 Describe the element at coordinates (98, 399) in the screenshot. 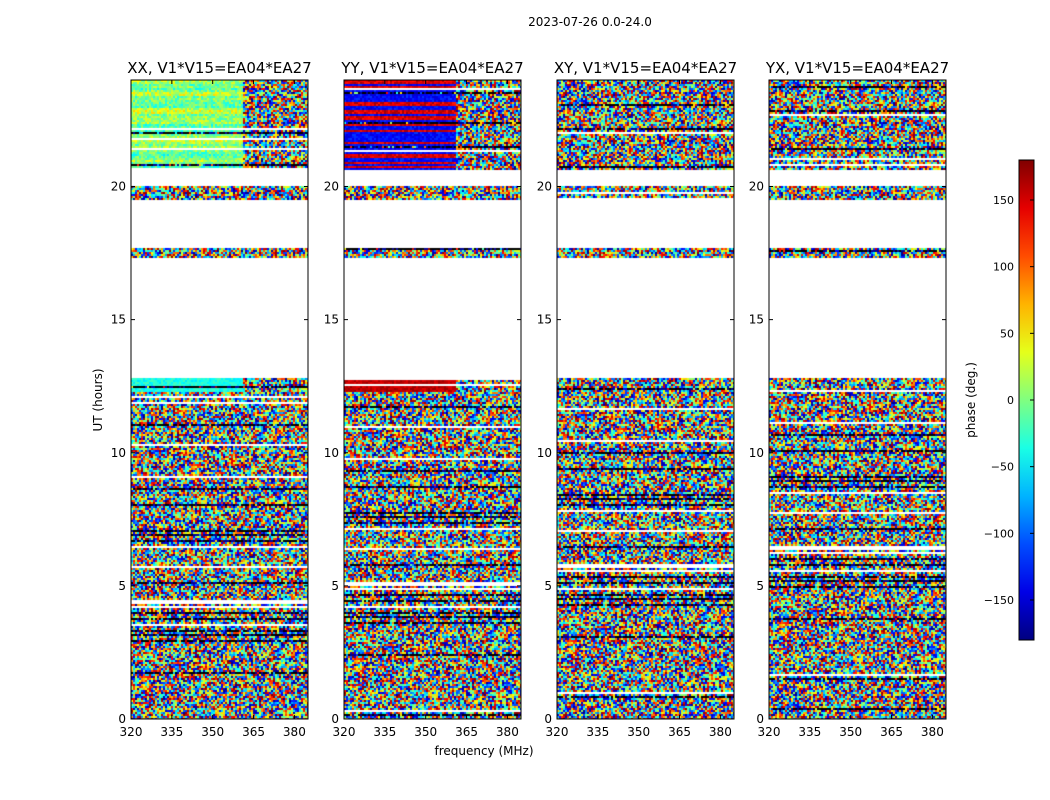

I see `y-axis-label: UT (hours)` at that location.